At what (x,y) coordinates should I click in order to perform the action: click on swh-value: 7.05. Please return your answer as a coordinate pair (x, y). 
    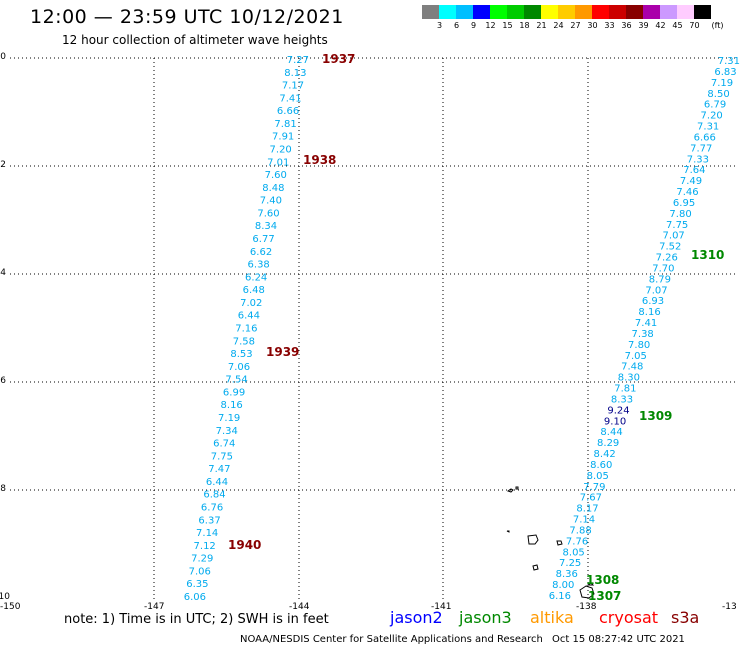
    Looking at the image, I should click on (636, 356).